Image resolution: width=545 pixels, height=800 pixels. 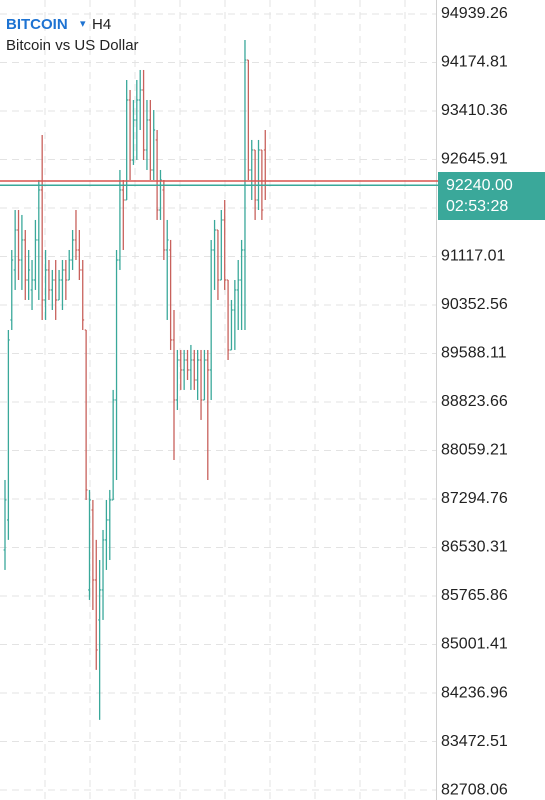 I want to click on y-tick-label: 93410.36, so click(x=474, y=110).